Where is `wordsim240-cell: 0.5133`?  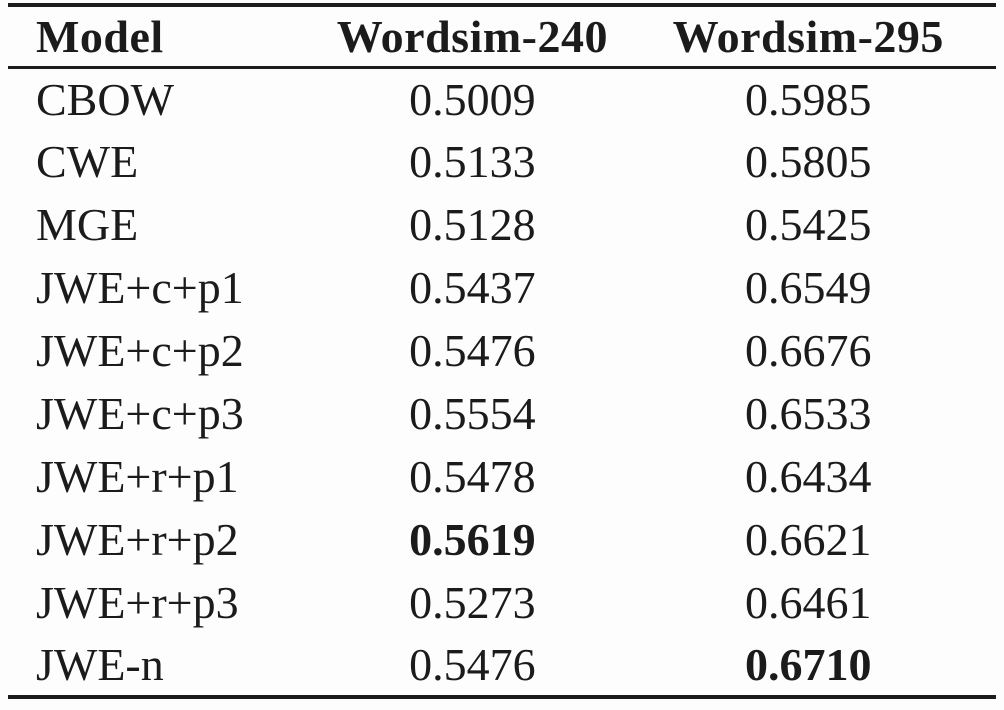 wordsim240-cell: 0.5133 is located at coordinates (472, 161).